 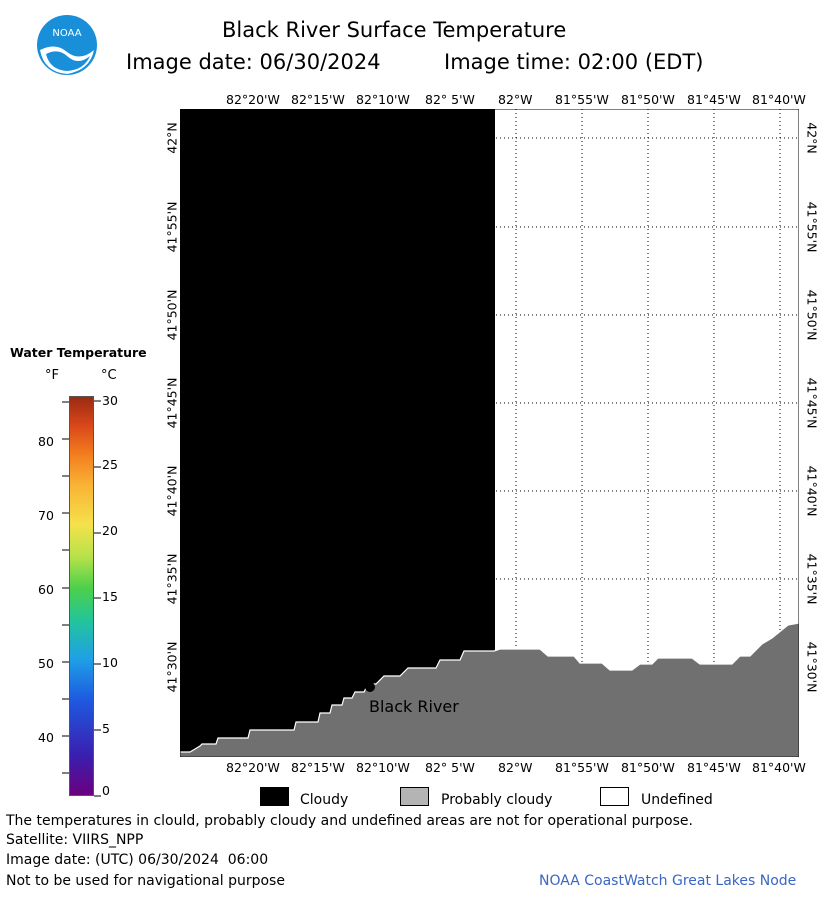 I want to click on logo-text: NOAA, so click(x=66, y=33).